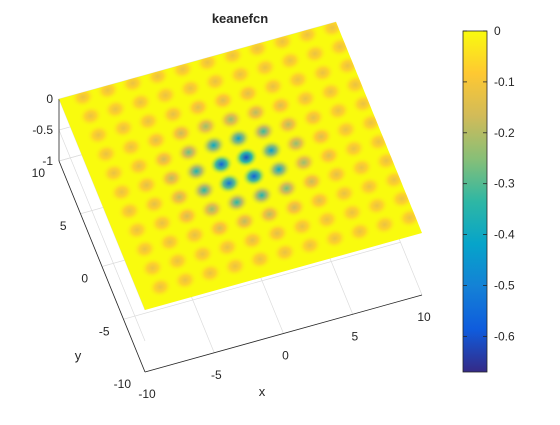 This screenshot has width=560, height=425. What do you see at coordinates (262, 391) in the screenshot?
I see `x-axis-label: x` at bounding box center [262, 391].